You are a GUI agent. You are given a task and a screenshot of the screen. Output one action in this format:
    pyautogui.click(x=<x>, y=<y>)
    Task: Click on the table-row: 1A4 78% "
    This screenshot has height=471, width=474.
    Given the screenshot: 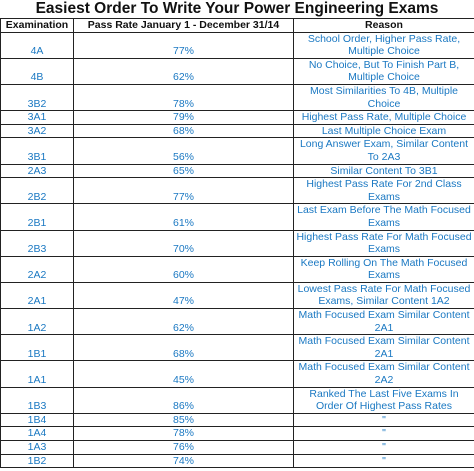 What is the action you would take?
    pyautogui.click(x=237, y=433)
    